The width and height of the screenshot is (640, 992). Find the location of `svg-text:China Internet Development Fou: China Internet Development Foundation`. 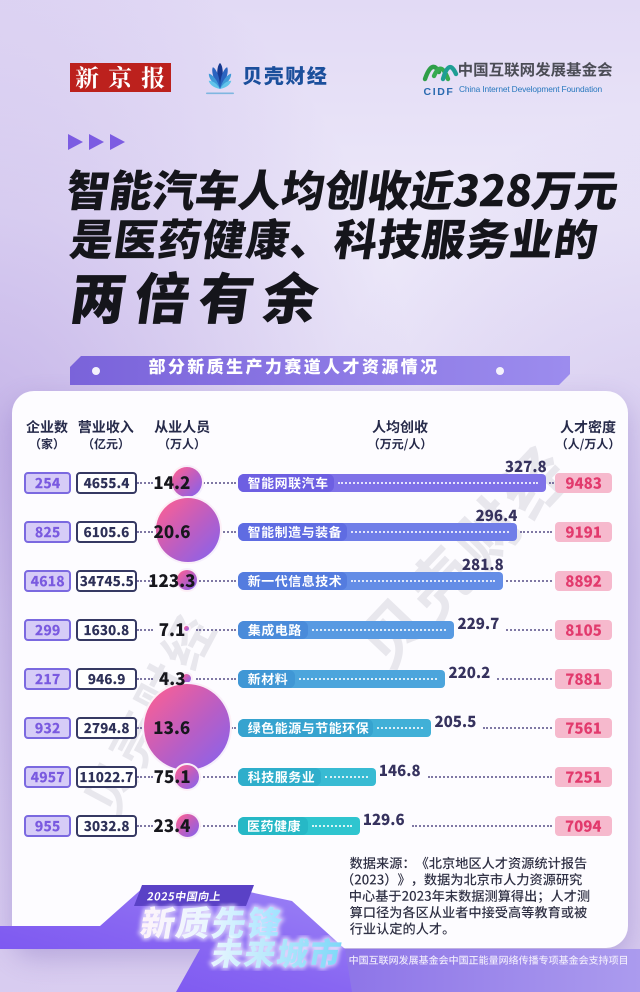

svg-text:China Internet Development Fou: China Internet Development Foundation is located at coordinates (530, 89).